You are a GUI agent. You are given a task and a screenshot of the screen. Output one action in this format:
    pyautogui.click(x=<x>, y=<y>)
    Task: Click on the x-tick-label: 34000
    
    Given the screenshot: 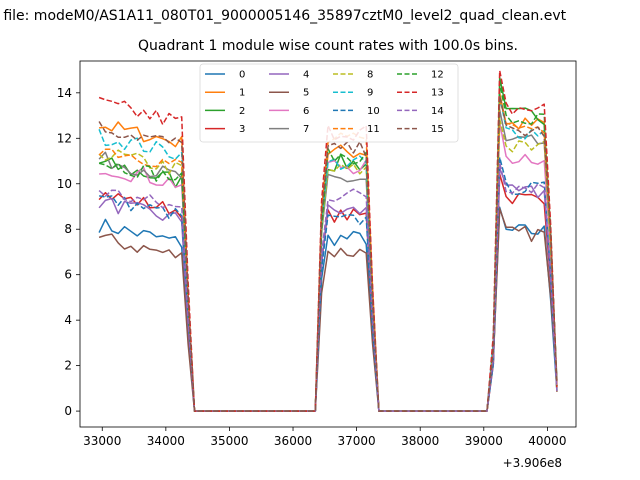 What is the action you would take?
    pyautogui.click(x=166, y=441)
    